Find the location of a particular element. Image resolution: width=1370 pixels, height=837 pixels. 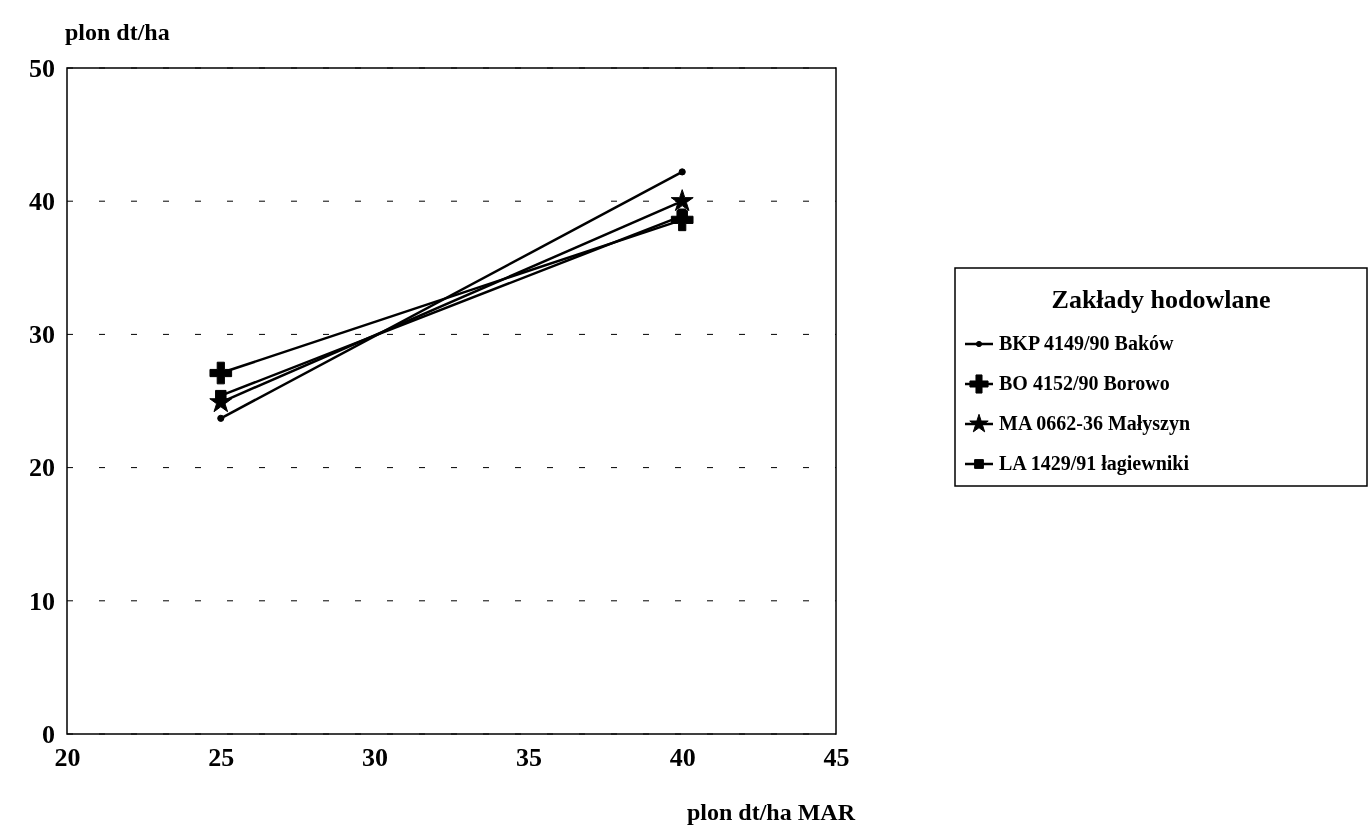

legend-label: MA 0662-36 Małyszyn is located at coordinates (1095, 423).